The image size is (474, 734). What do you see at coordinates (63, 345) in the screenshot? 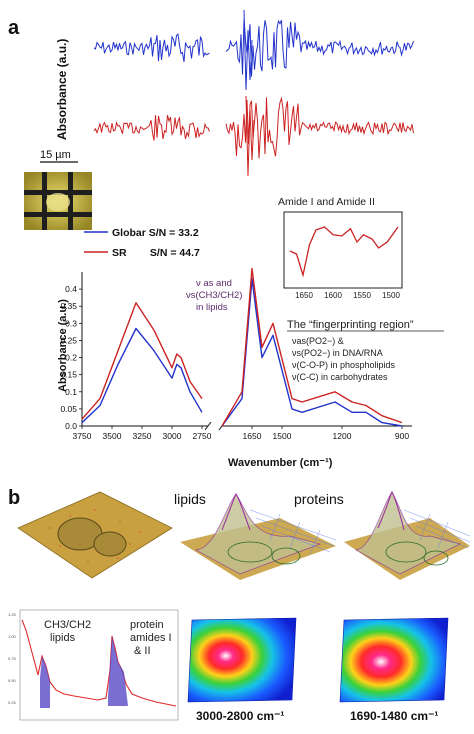
I see `main-y-axis-label: Absorbance (a.u.)` at bounding box center [63, 345].